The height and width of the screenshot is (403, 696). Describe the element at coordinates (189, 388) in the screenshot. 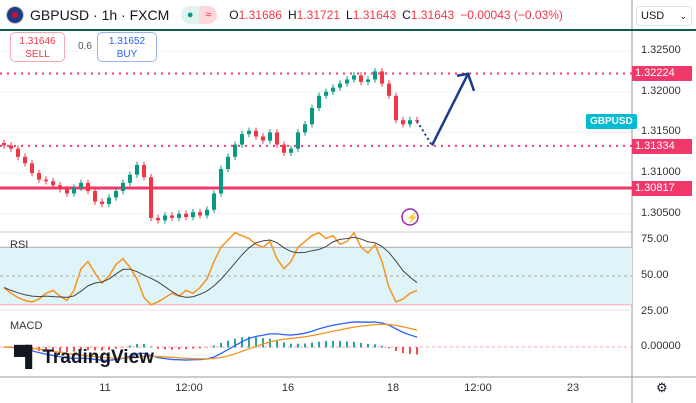

I see `time-label: 12:00` at that location.